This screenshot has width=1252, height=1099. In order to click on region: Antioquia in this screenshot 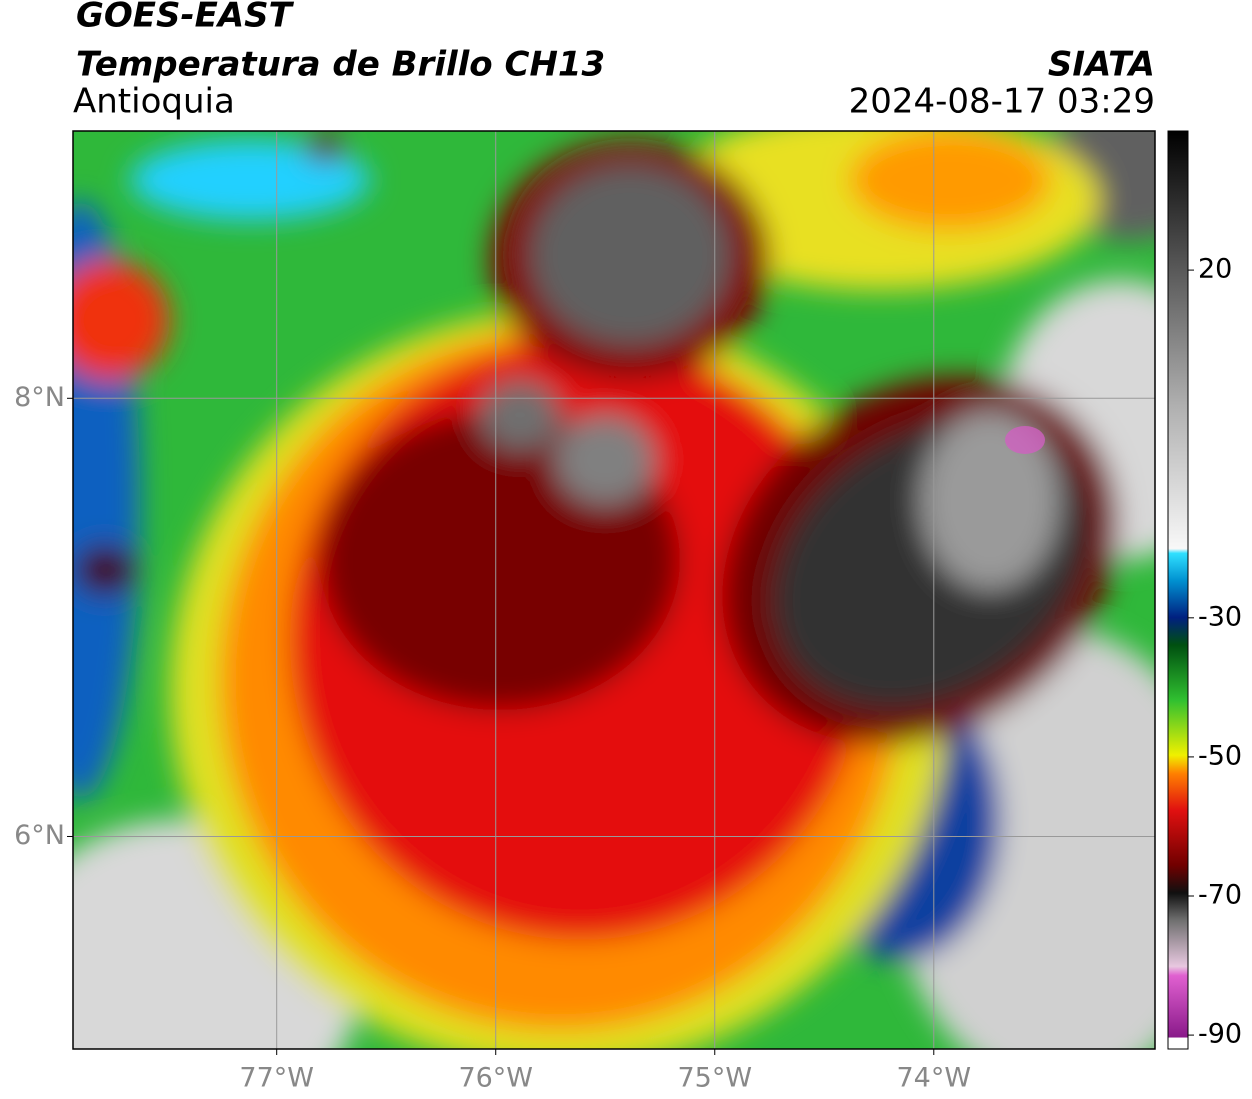, I will do `click(154, 102)`.